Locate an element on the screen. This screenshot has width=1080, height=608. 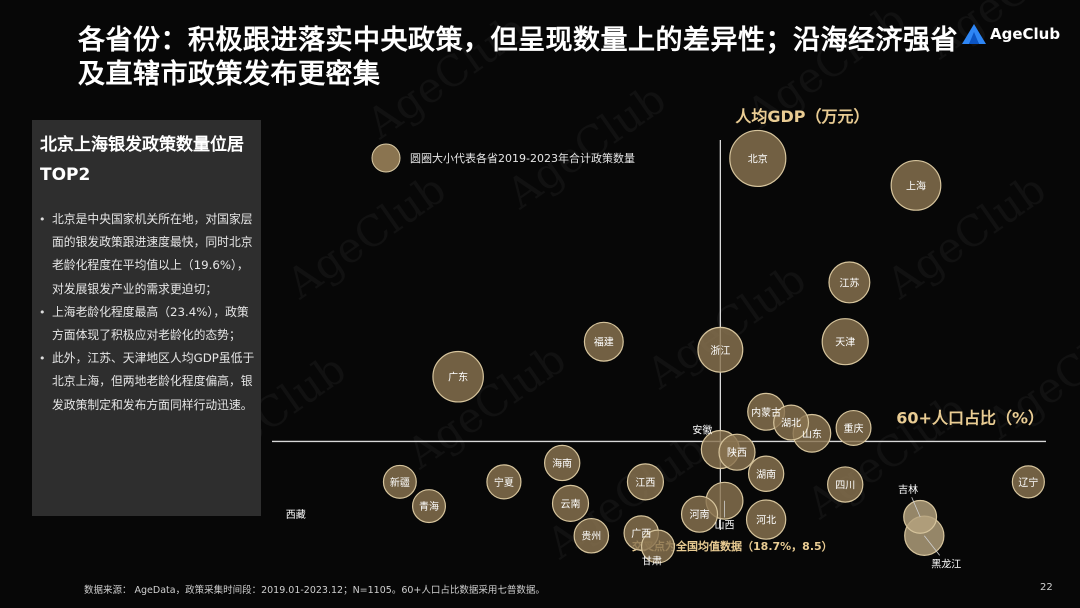
bubble-label-安徽: 安徽 is located at coordinates (702, 430).